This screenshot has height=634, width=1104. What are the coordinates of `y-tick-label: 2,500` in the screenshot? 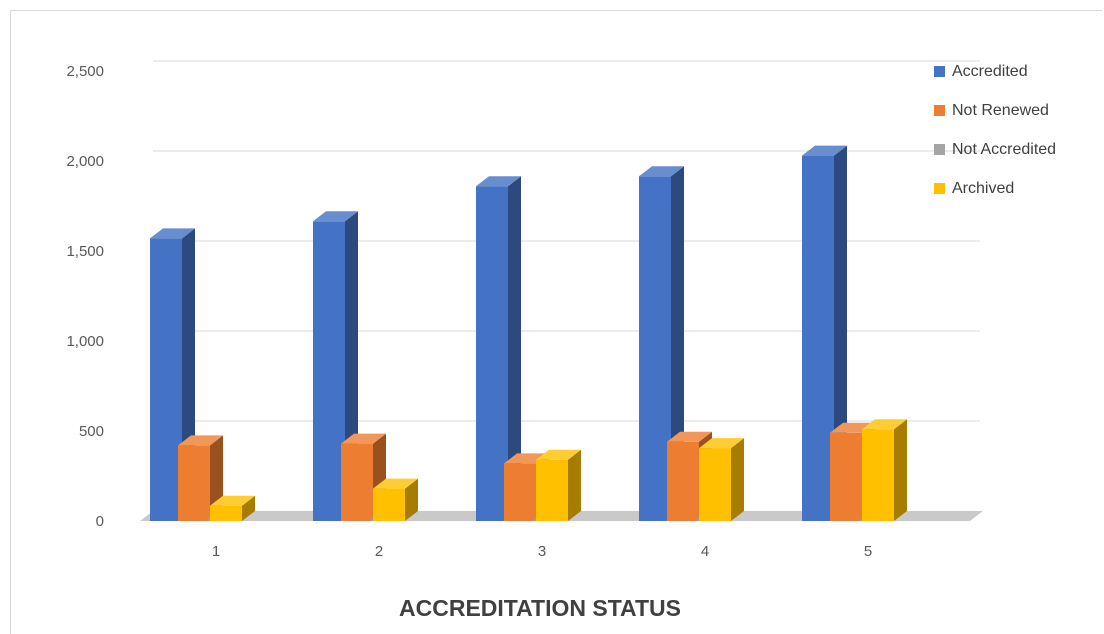 It's located at (85, 71).